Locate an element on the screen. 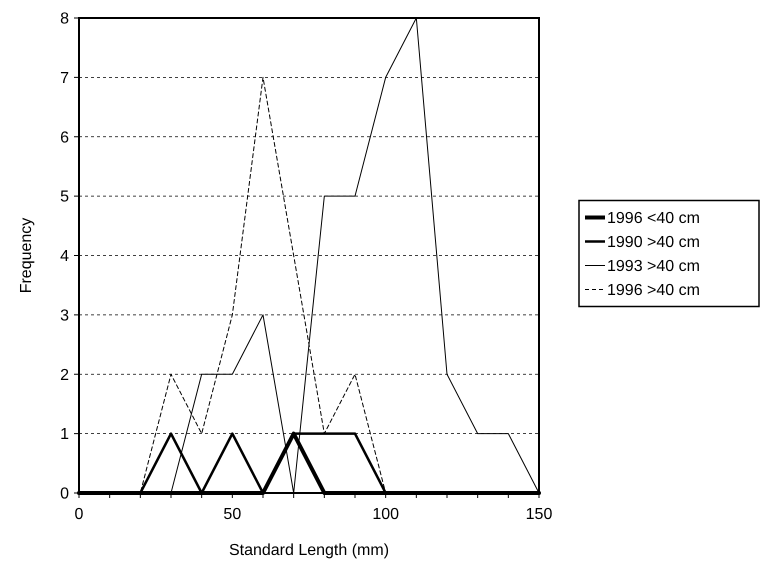  x-tick-label: 0 is located at coordinates (79, 514).